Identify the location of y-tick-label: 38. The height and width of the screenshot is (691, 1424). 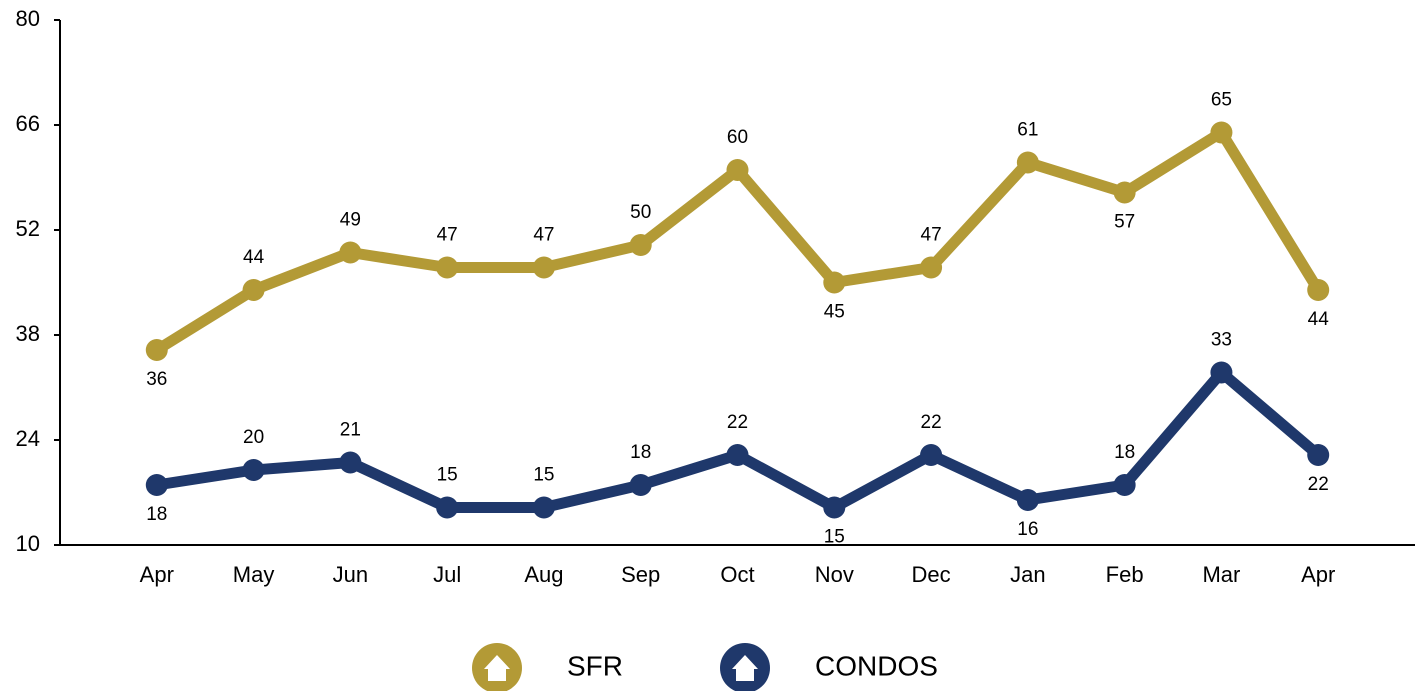
(28, 333).